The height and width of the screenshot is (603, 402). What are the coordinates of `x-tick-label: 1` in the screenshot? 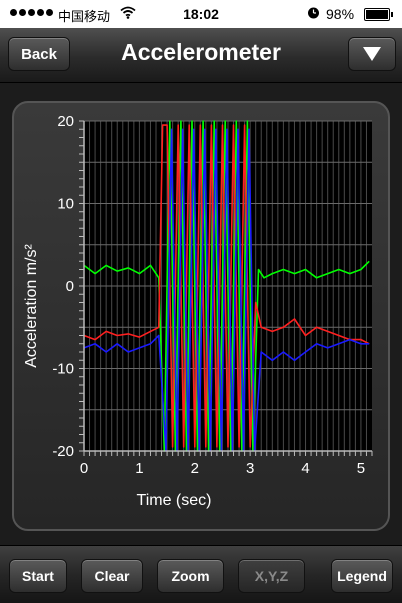 It's located at (139, 468).